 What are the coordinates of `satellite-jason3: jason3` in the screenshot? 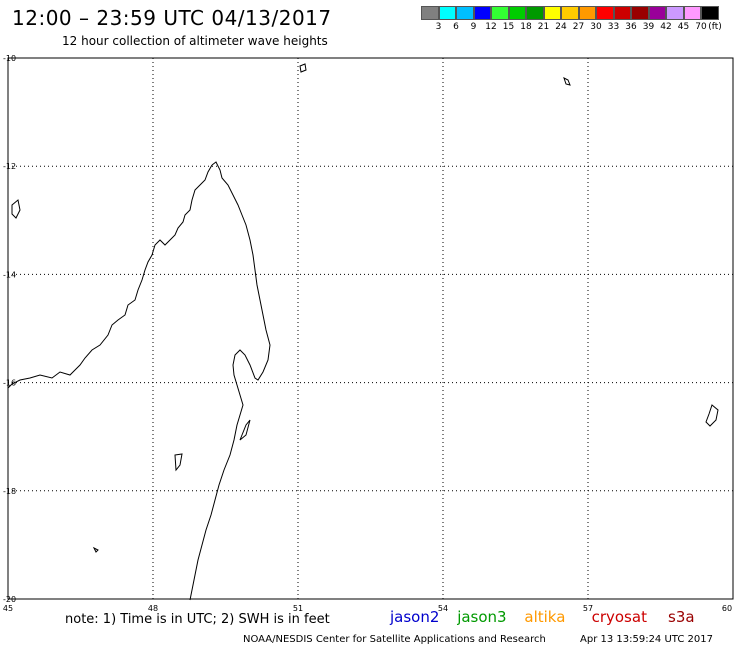 It's located at (482, 617).